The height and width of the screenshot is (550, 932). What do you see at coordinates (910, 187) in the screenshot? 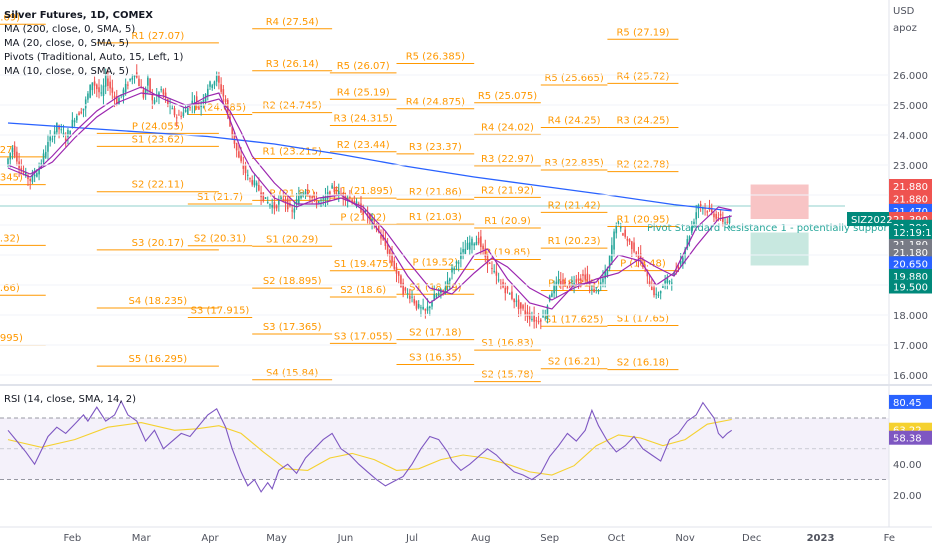
I see `price-tag-label: 21.880` at bounding box center [910, 187].